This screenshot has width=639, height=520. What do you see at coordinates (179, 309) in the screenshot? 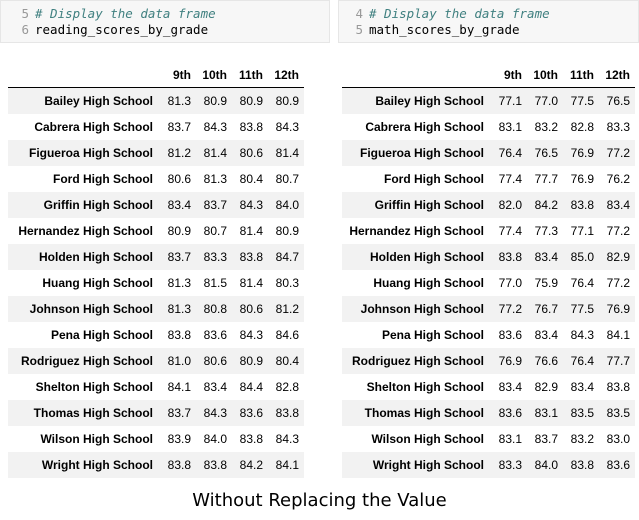
I see `table-cell: 81.3` at bounding box center [179, 309].